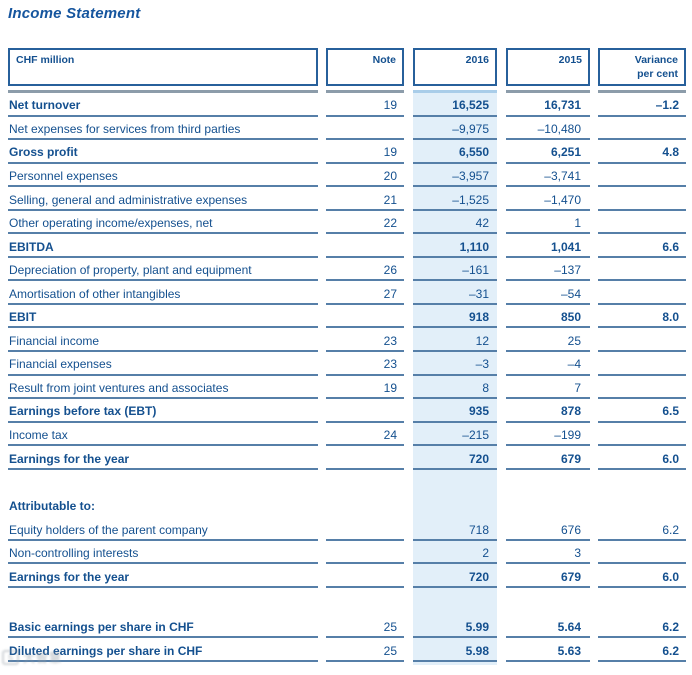 The image size is (692, 675). What do you see at coordinates (455, 414) in the screenshot?
I see `row-value-2016: 935` at bounding box center [455, 414].